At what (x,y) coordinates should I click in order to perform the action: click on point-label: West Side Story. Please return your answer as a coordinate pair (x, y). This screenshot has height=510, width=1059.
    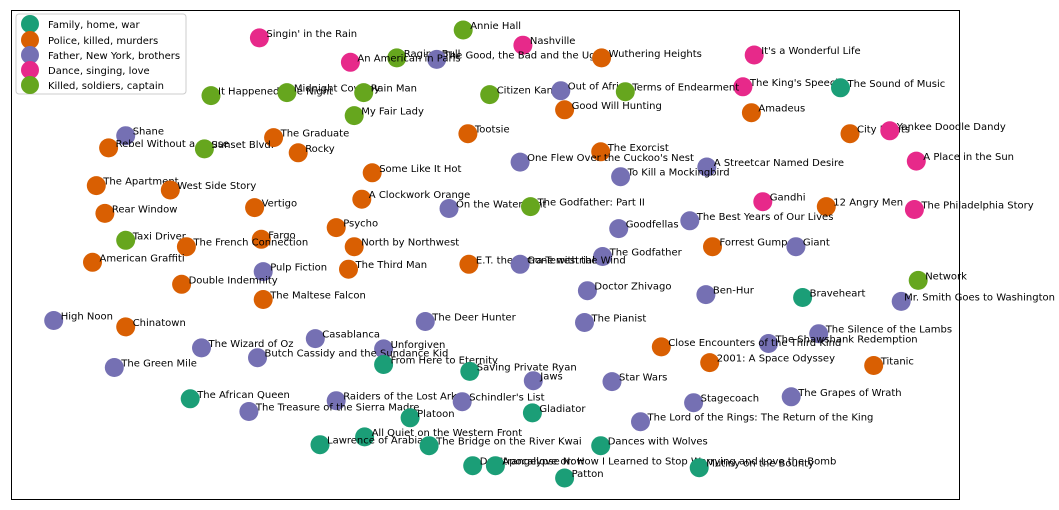
    Looking at the image, I should click on (216, 186).